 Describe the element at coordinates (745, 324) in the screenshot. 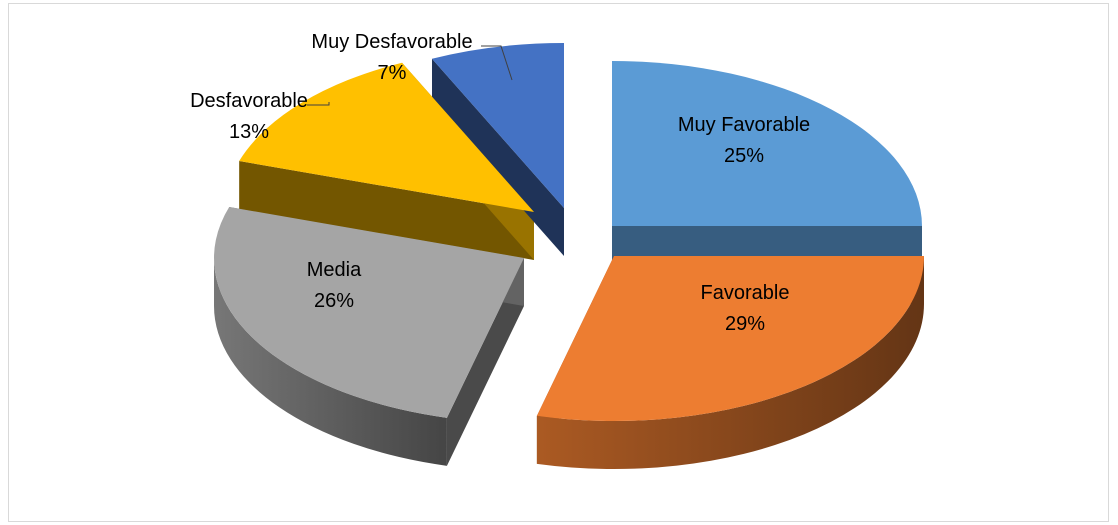

I see `data-label-percent: 29%` at that location.